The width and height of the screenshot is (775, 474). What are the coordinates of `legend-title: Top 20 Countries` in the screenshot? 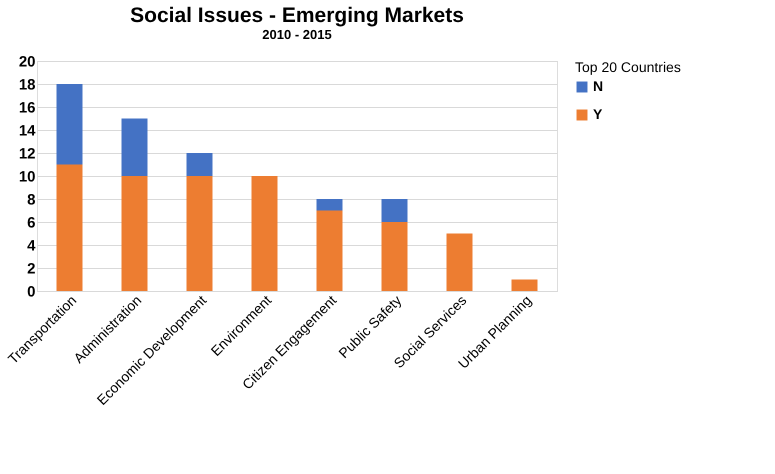 It's located at (628, 67).